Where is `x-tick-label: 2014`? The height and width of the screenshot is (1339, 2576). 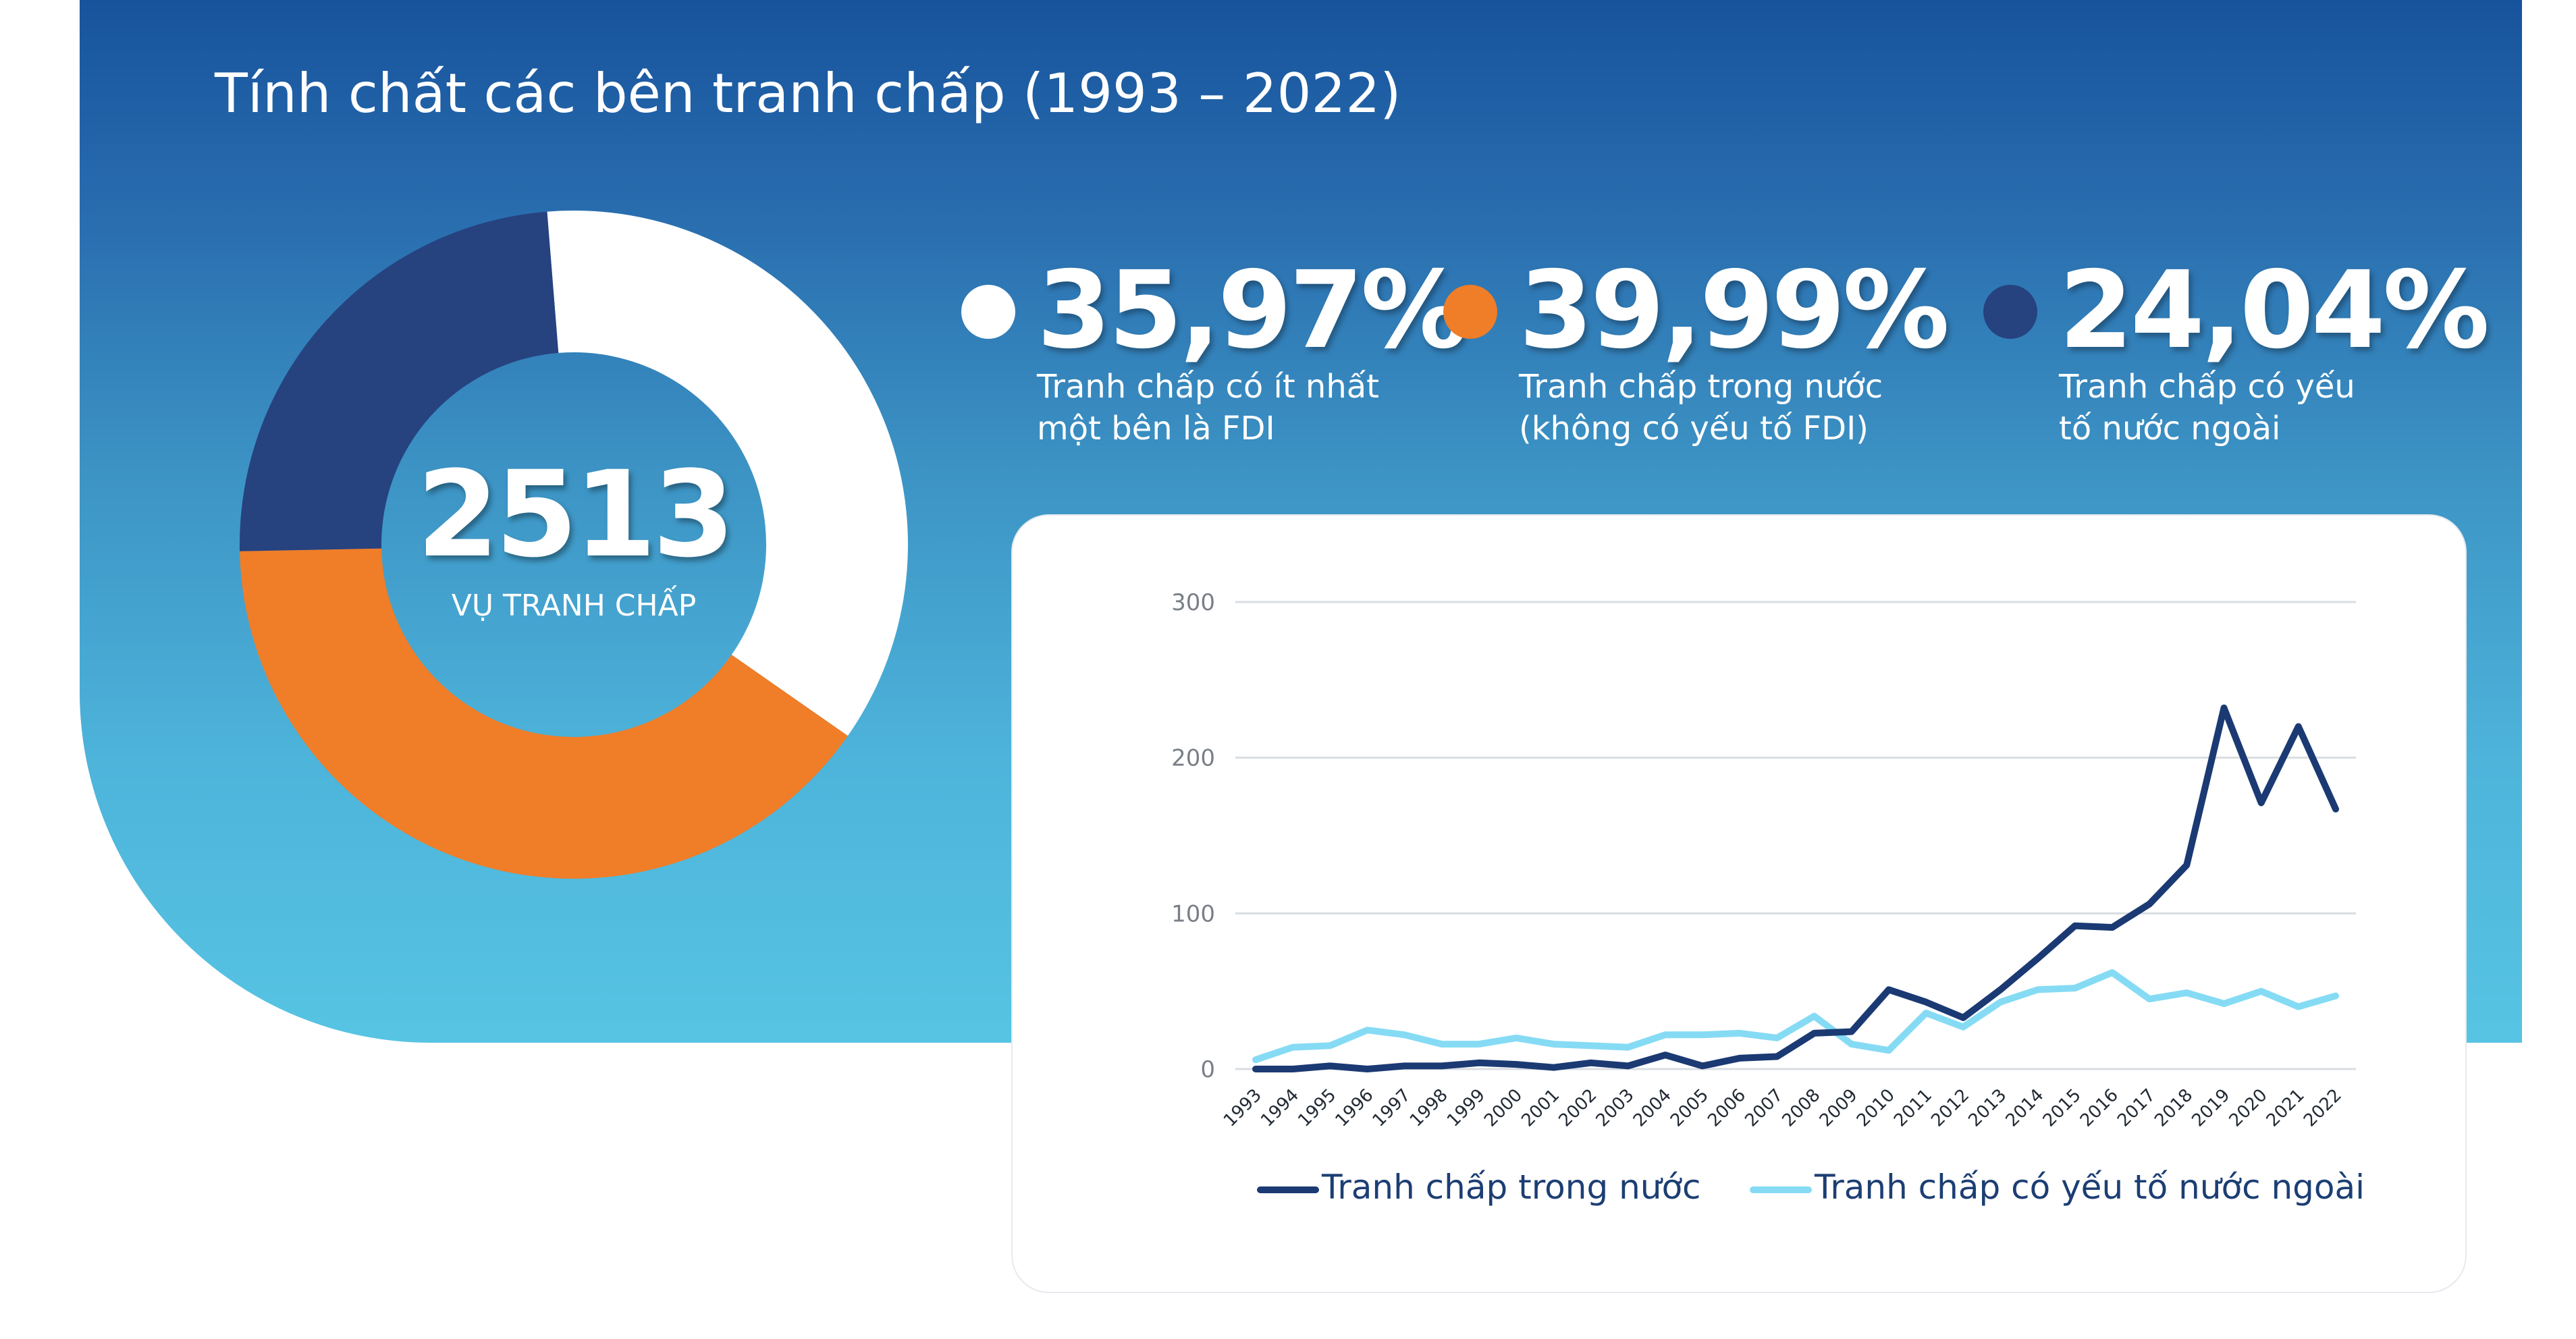
x-tick-label: 2014 is located at coordinates (2025, 1108).